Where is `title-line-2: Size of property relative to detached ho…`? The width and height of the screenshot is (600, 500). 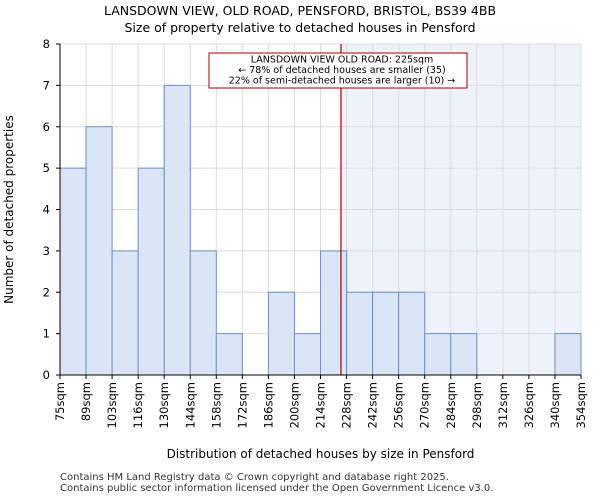 title-line-2: Size of property relative to detached ho… is located at coordinates (300, 27).